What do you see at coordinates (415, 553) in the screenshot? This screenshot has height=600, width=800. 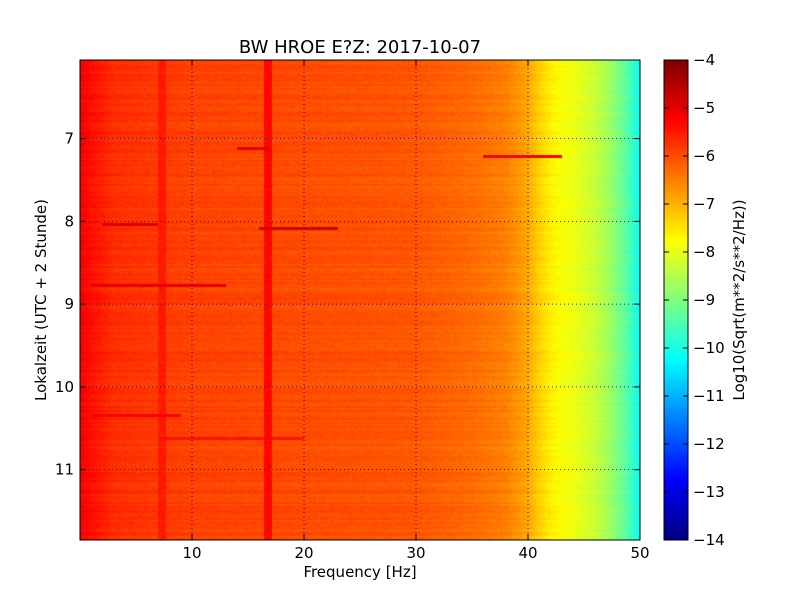 I see `x-tick-label: 30` at bounding box center [415, 553].